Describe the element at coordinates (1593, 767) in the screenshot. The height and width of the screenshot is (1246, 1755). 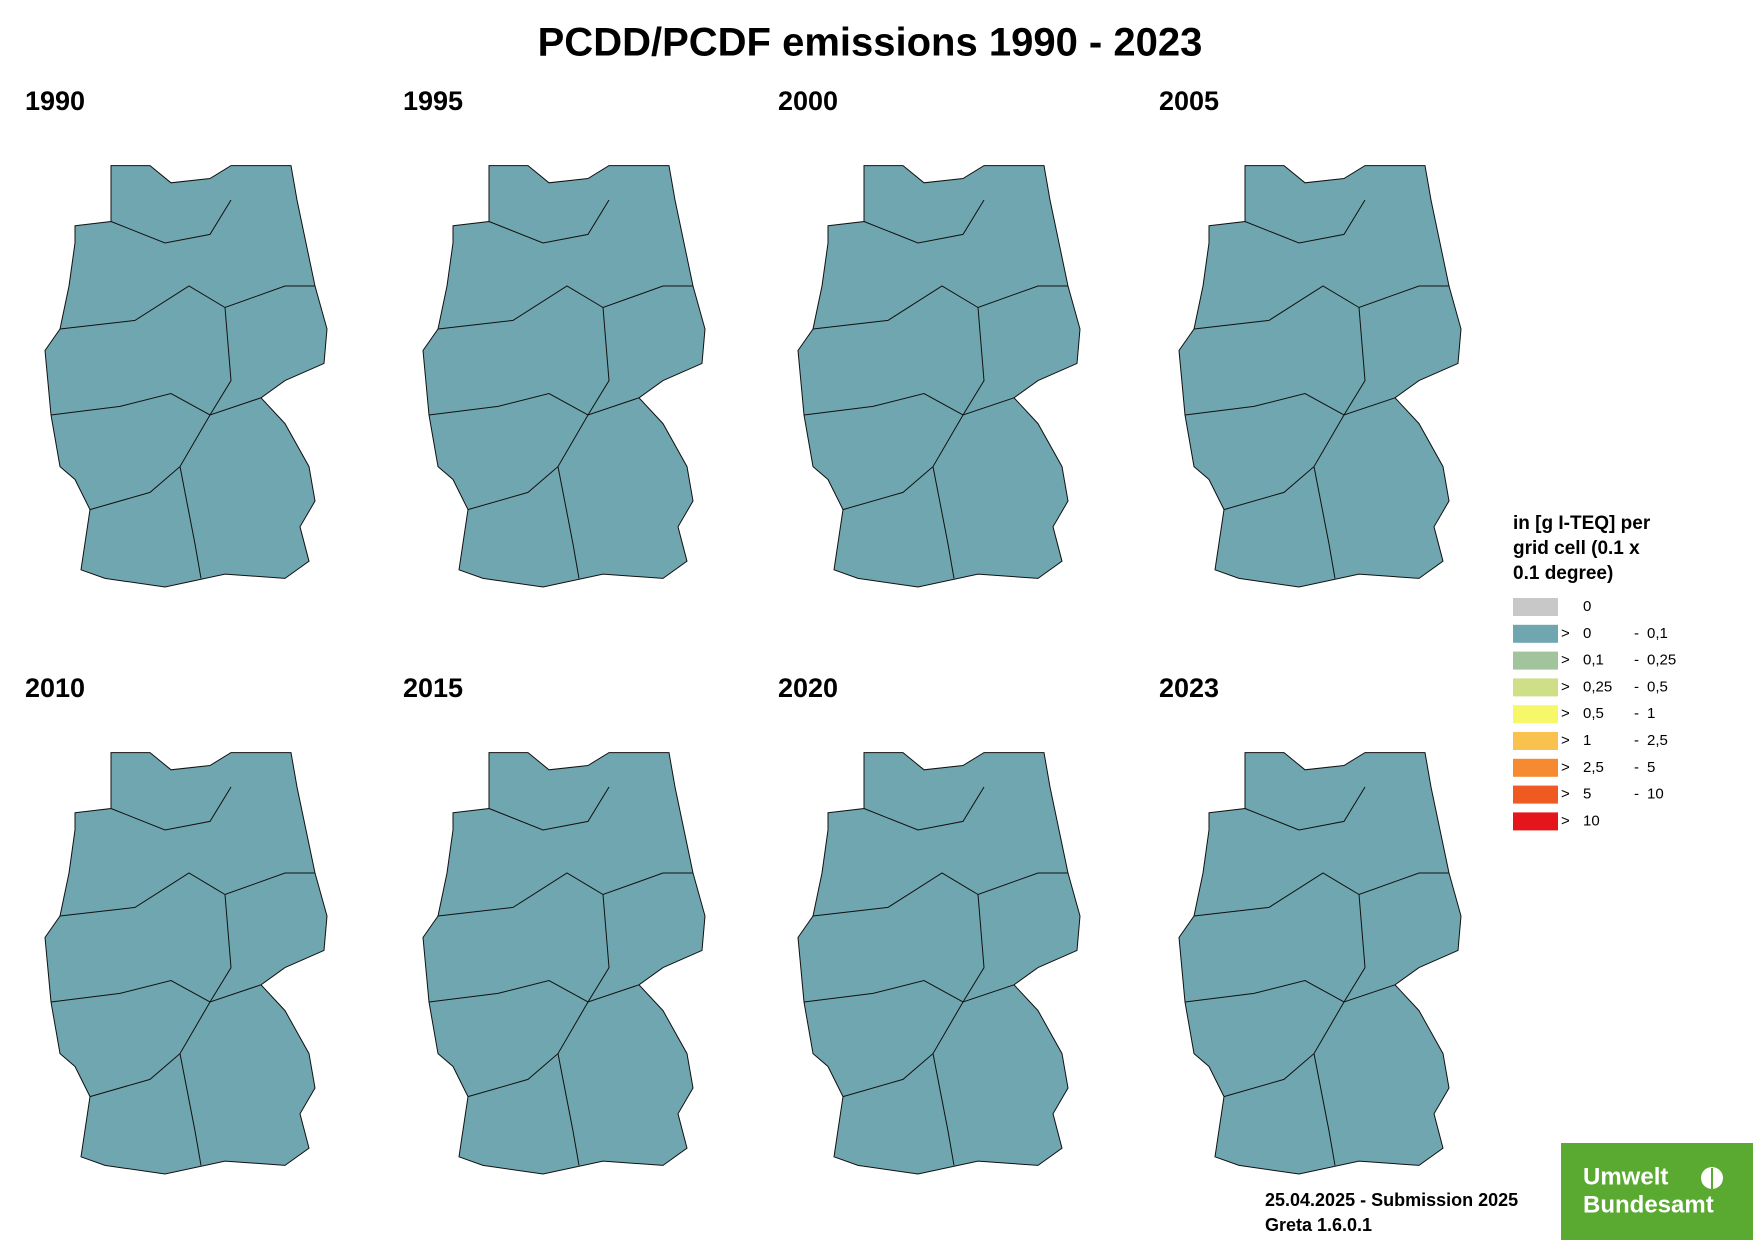
I see `legend-from: 2,5` at that location.